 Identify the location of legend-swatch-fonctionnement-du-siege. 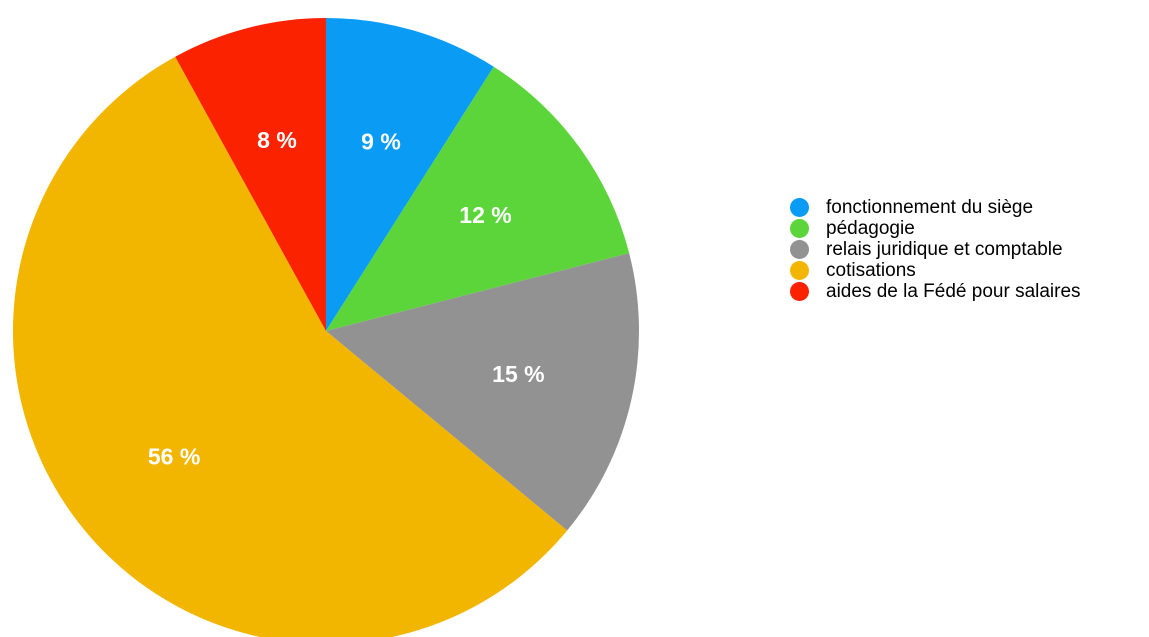
(799, 207).